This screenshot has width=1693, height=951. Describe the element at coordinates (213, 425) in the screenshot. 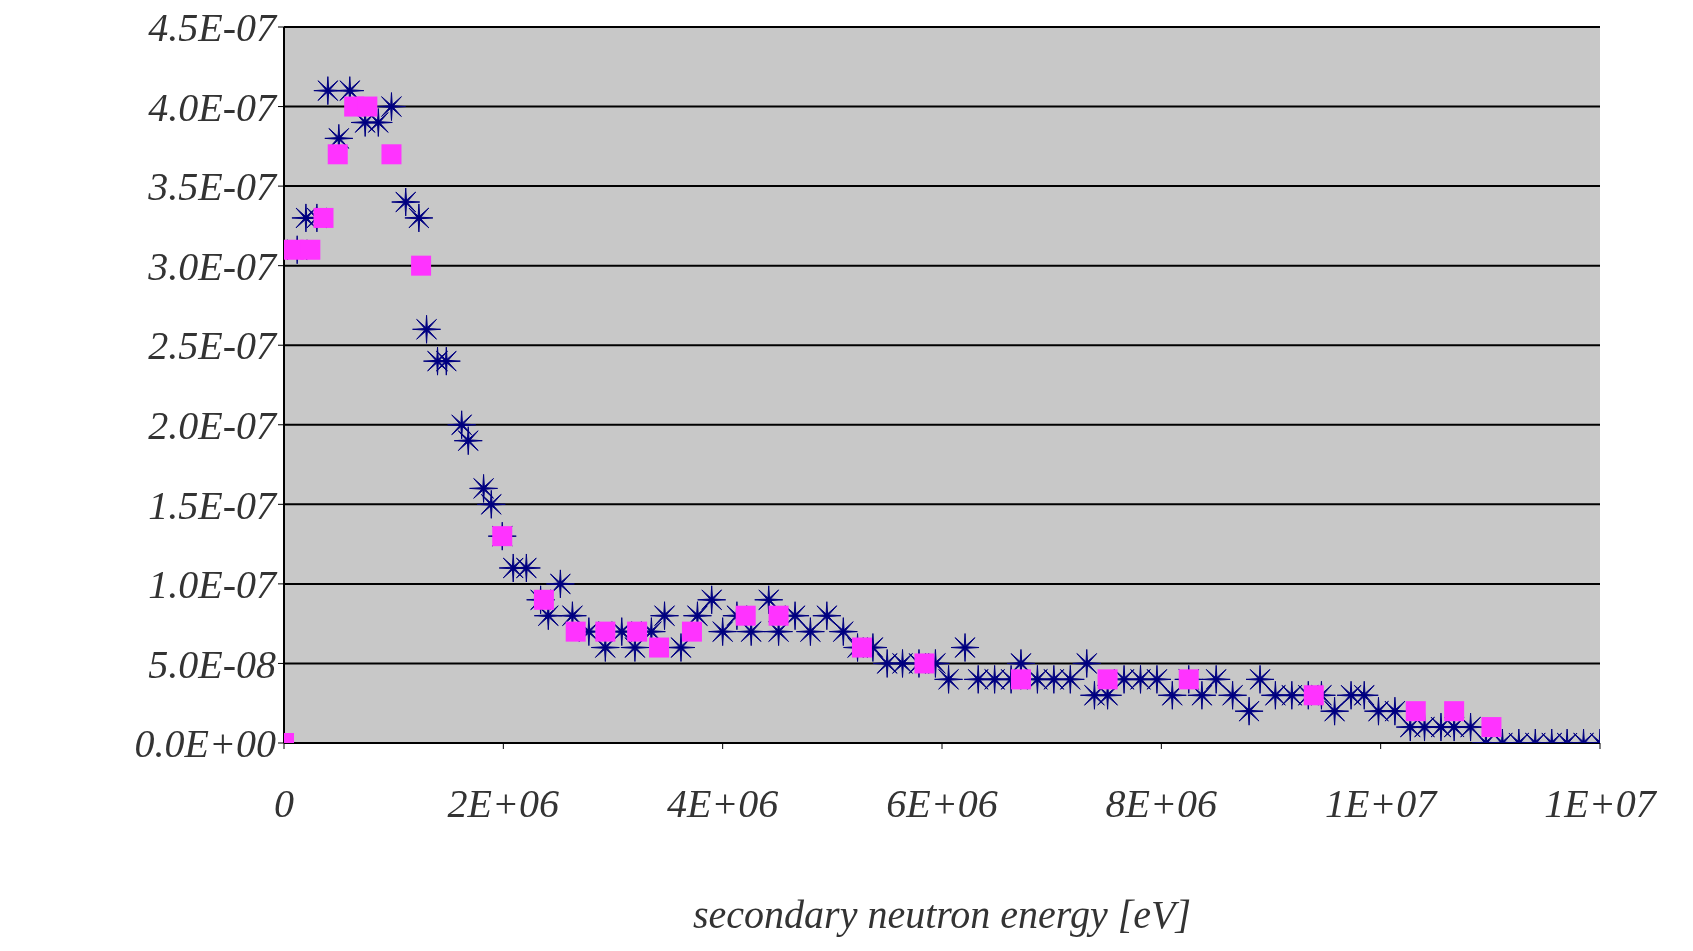

I see `y-tick-label: 2.0E-07` at that location.